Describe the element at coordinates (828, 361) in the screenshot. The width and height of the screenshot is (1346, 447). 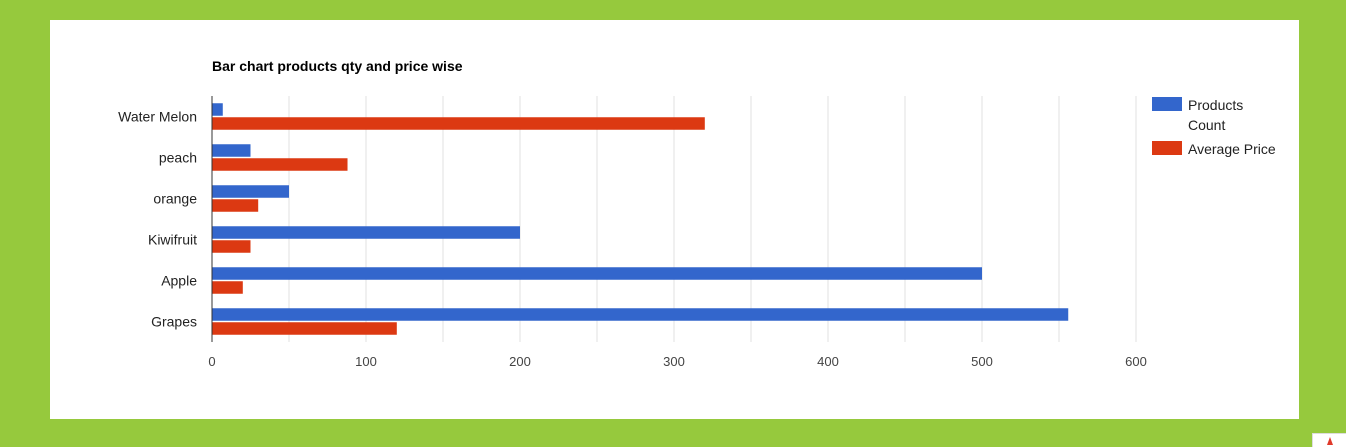
I see `x-tick-label: 400` at that location.